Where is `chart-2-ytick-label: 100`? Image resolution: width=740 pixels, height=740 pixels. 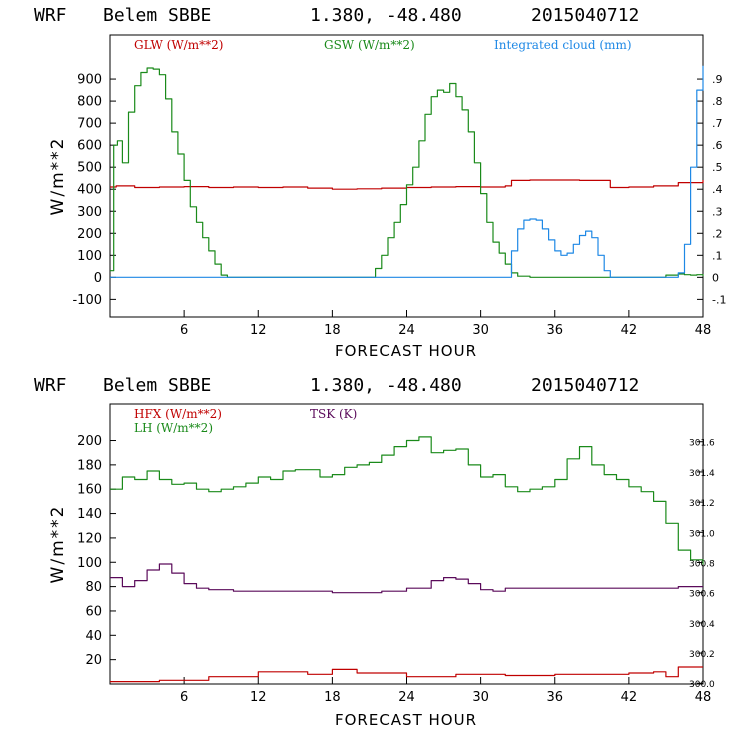
chart-2-ytick-label: 100 is located at coordinates (89, 563).